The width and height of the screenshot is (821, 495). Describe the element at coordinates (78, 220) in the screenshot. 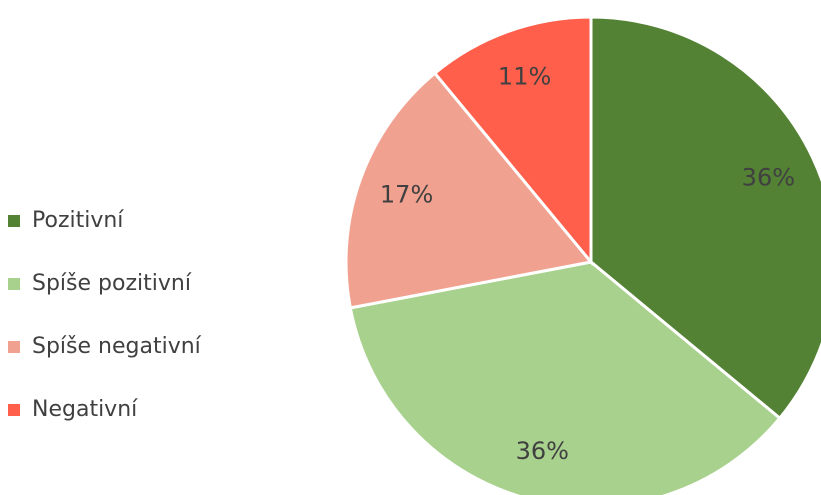

I see `legend-label: Pozitivní` at that location.